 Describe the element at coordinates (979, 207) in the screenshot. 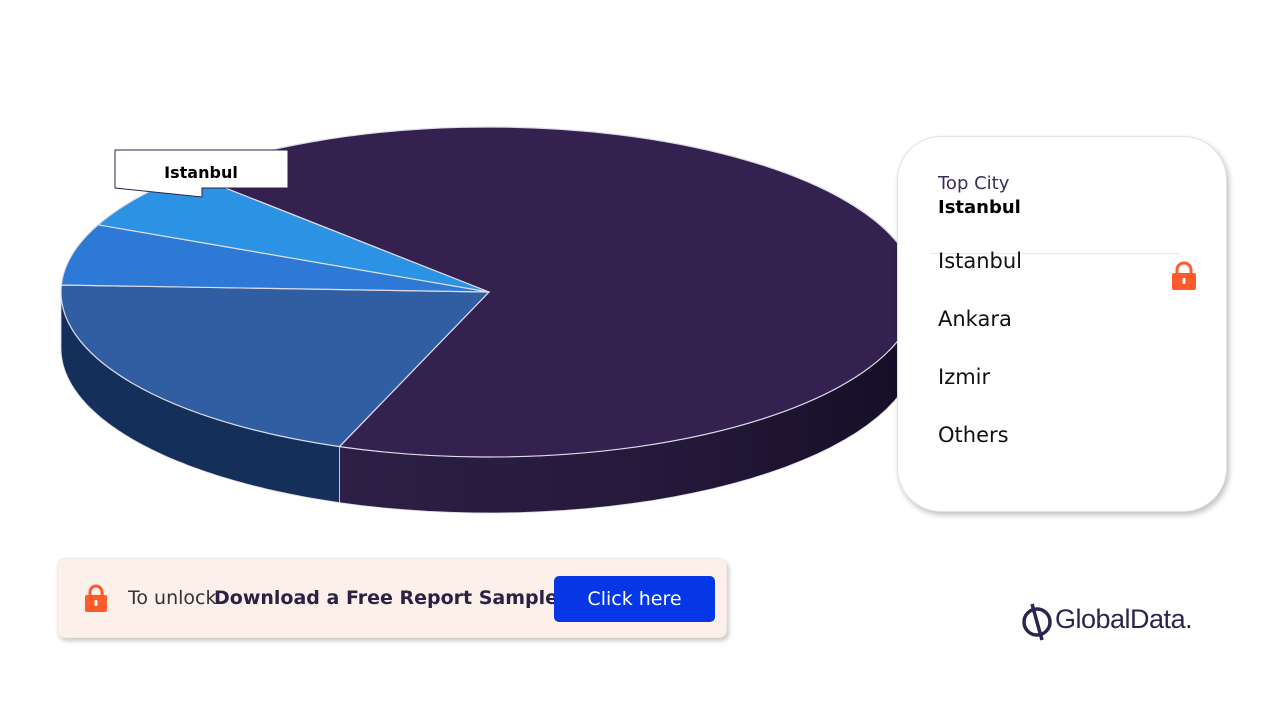

I see `legend-top-city: Istanbul` at that location.